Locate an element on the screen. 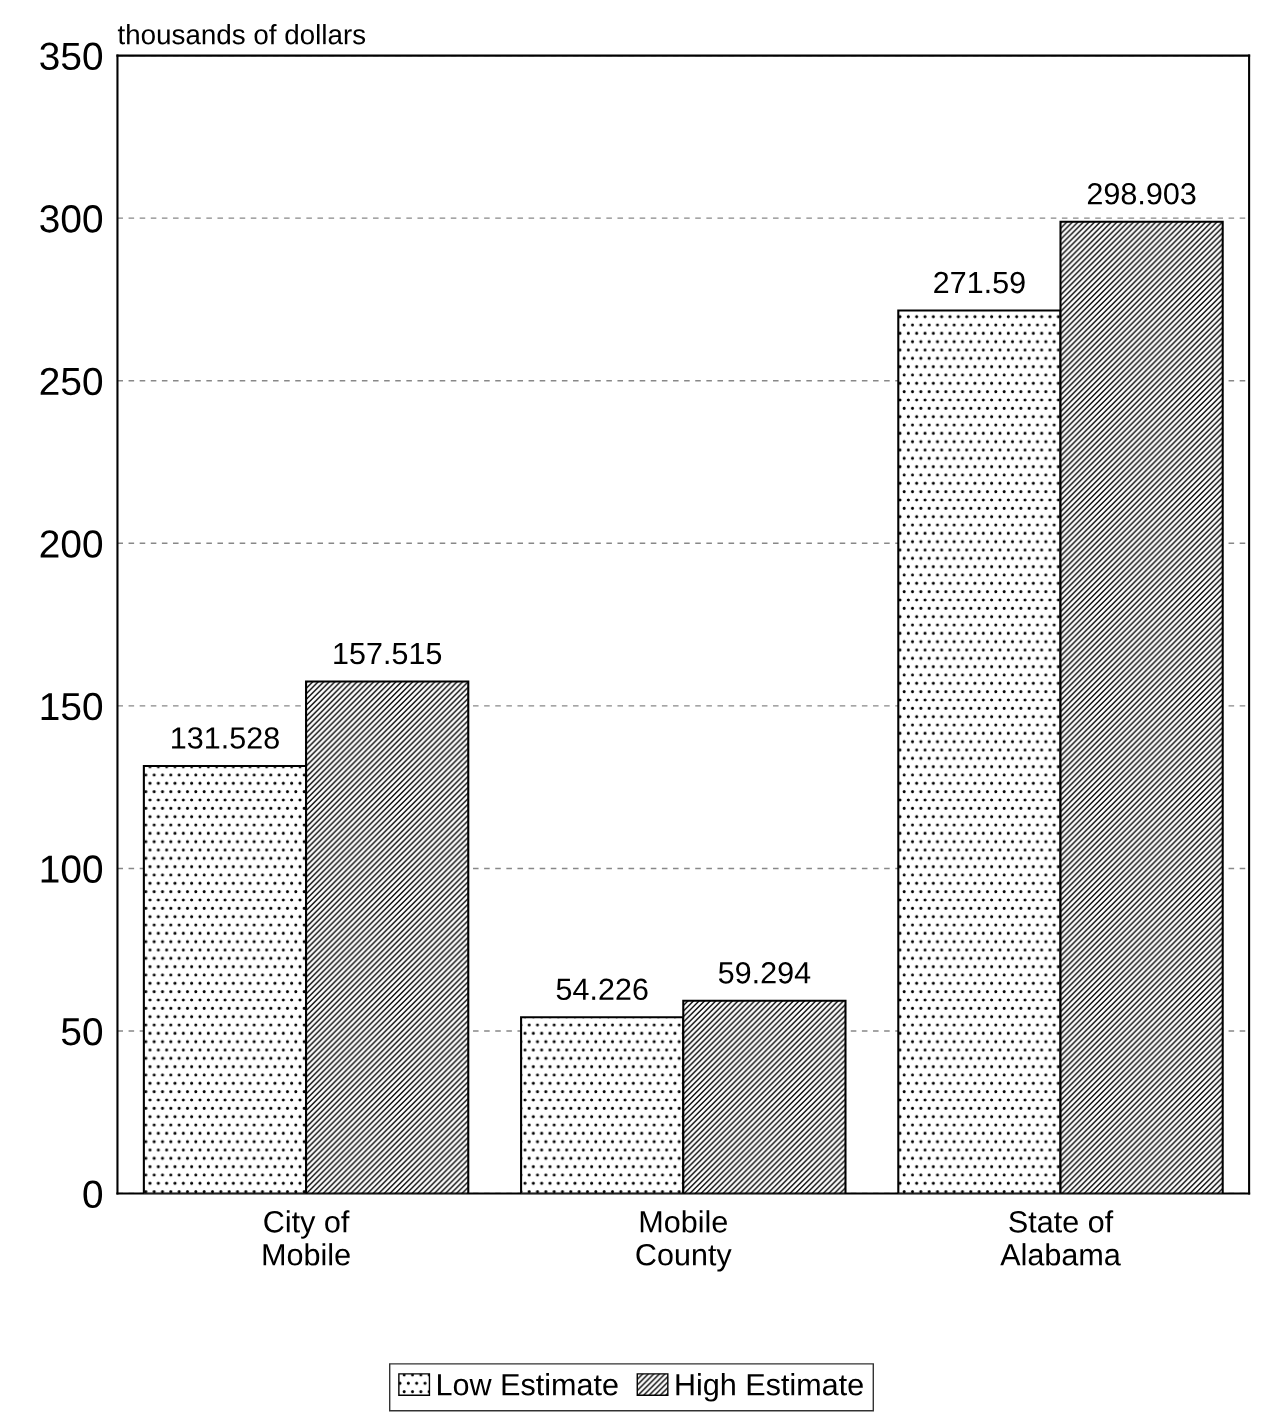 The height and width of the screenshot is (1426, 1263). x-tick-label: Mobile County is located at coordinates (684, 1241).